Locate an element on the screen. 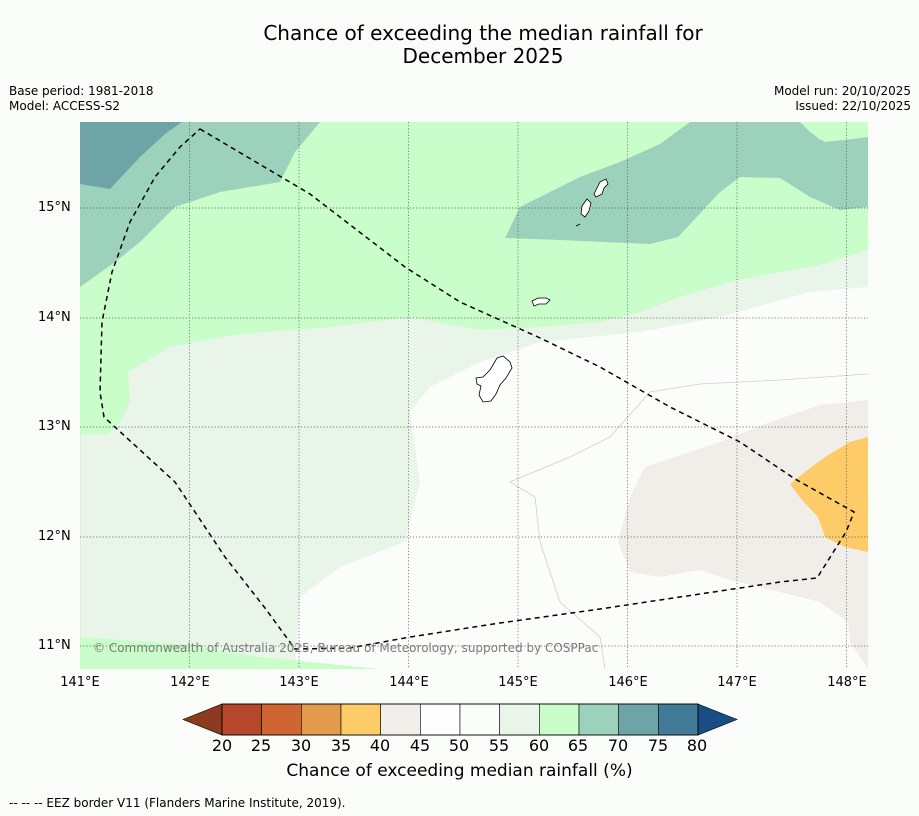 This screenshot has width=919, height=816. region-65-70-ne is located at coordinates (686, 183).